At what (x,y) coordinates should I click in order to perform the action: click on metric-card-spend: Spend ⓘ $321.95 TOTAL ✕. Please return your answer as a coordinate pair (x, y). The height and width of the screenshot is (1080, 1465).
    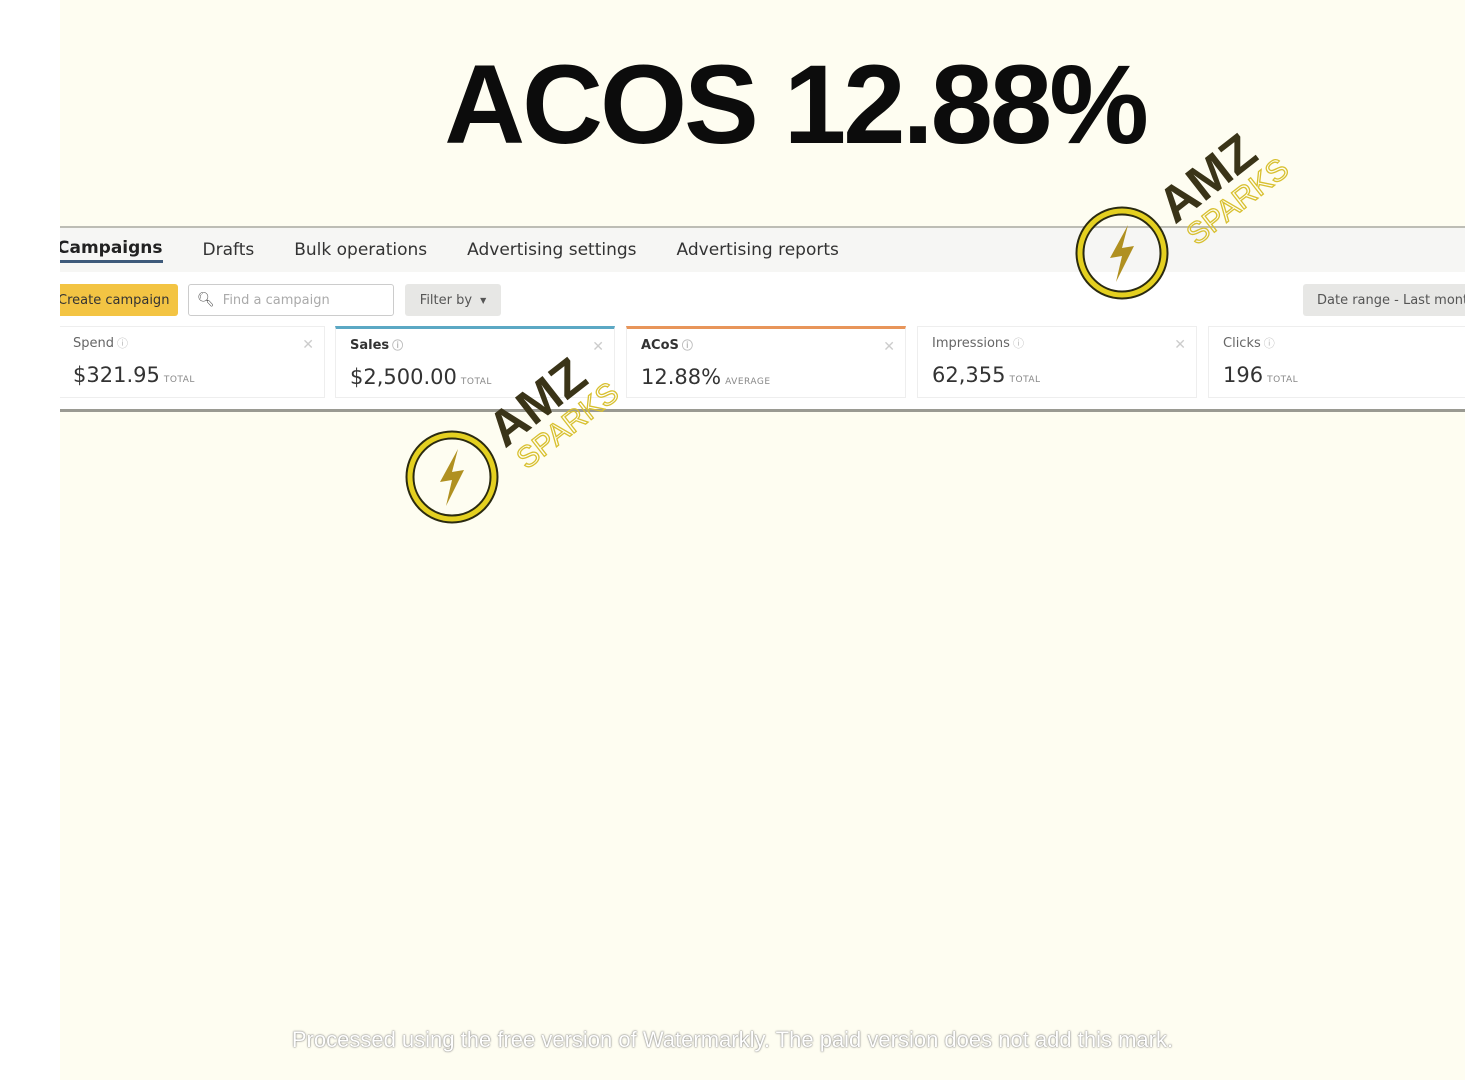
    Looking at the image, I should click on (192, 362).